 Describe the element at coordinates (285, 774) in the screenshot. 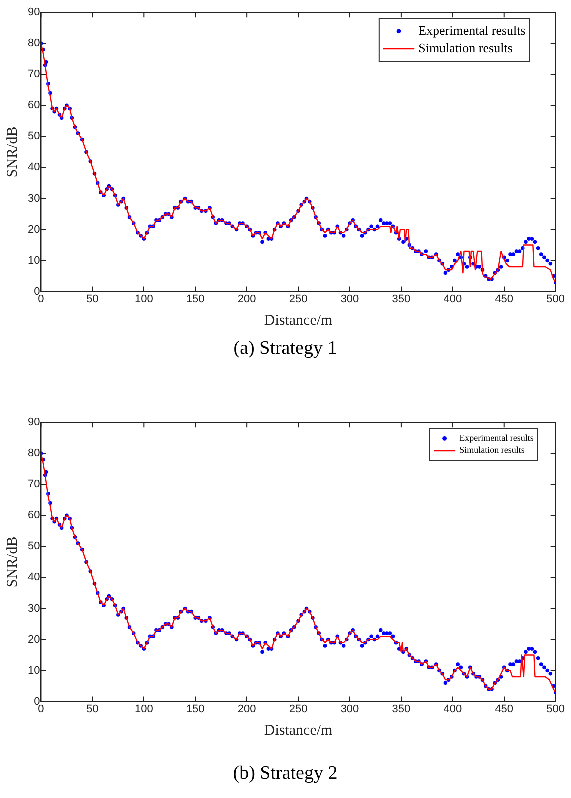

I see `text: (b) Strategy 2` at that location.